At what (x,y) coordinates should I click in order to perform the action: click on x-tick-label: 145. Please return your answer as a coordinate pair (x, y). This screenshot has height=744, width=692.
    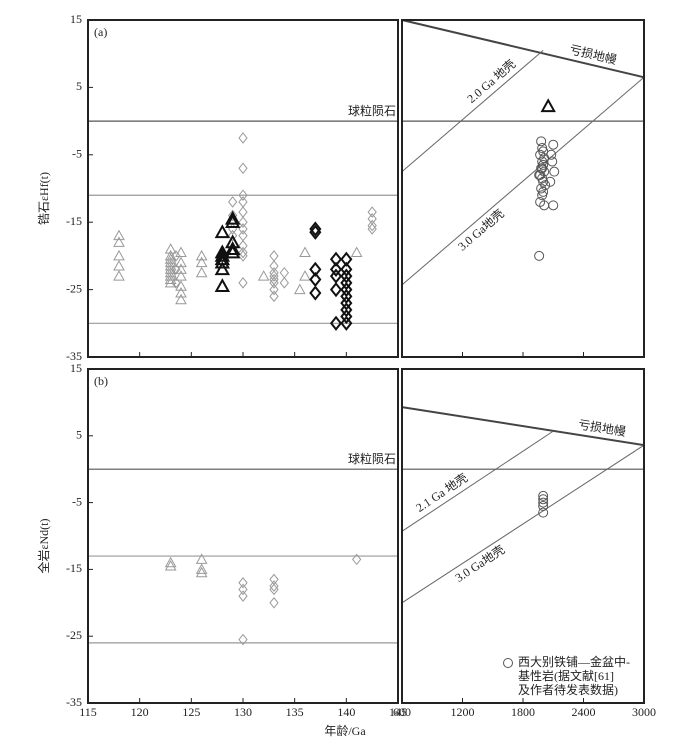
    Looking at the image, I should click on (398, 712).